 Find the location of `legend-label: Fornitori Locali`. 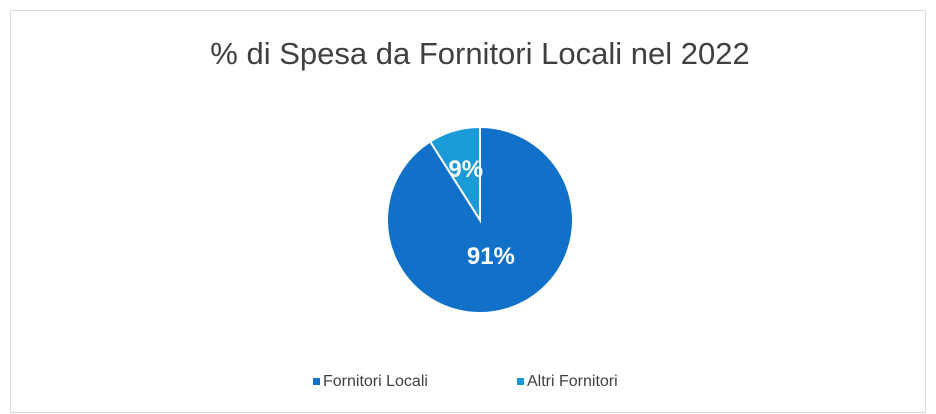

legend-label: Fornitori Locali is located at coordinates (375, 381).